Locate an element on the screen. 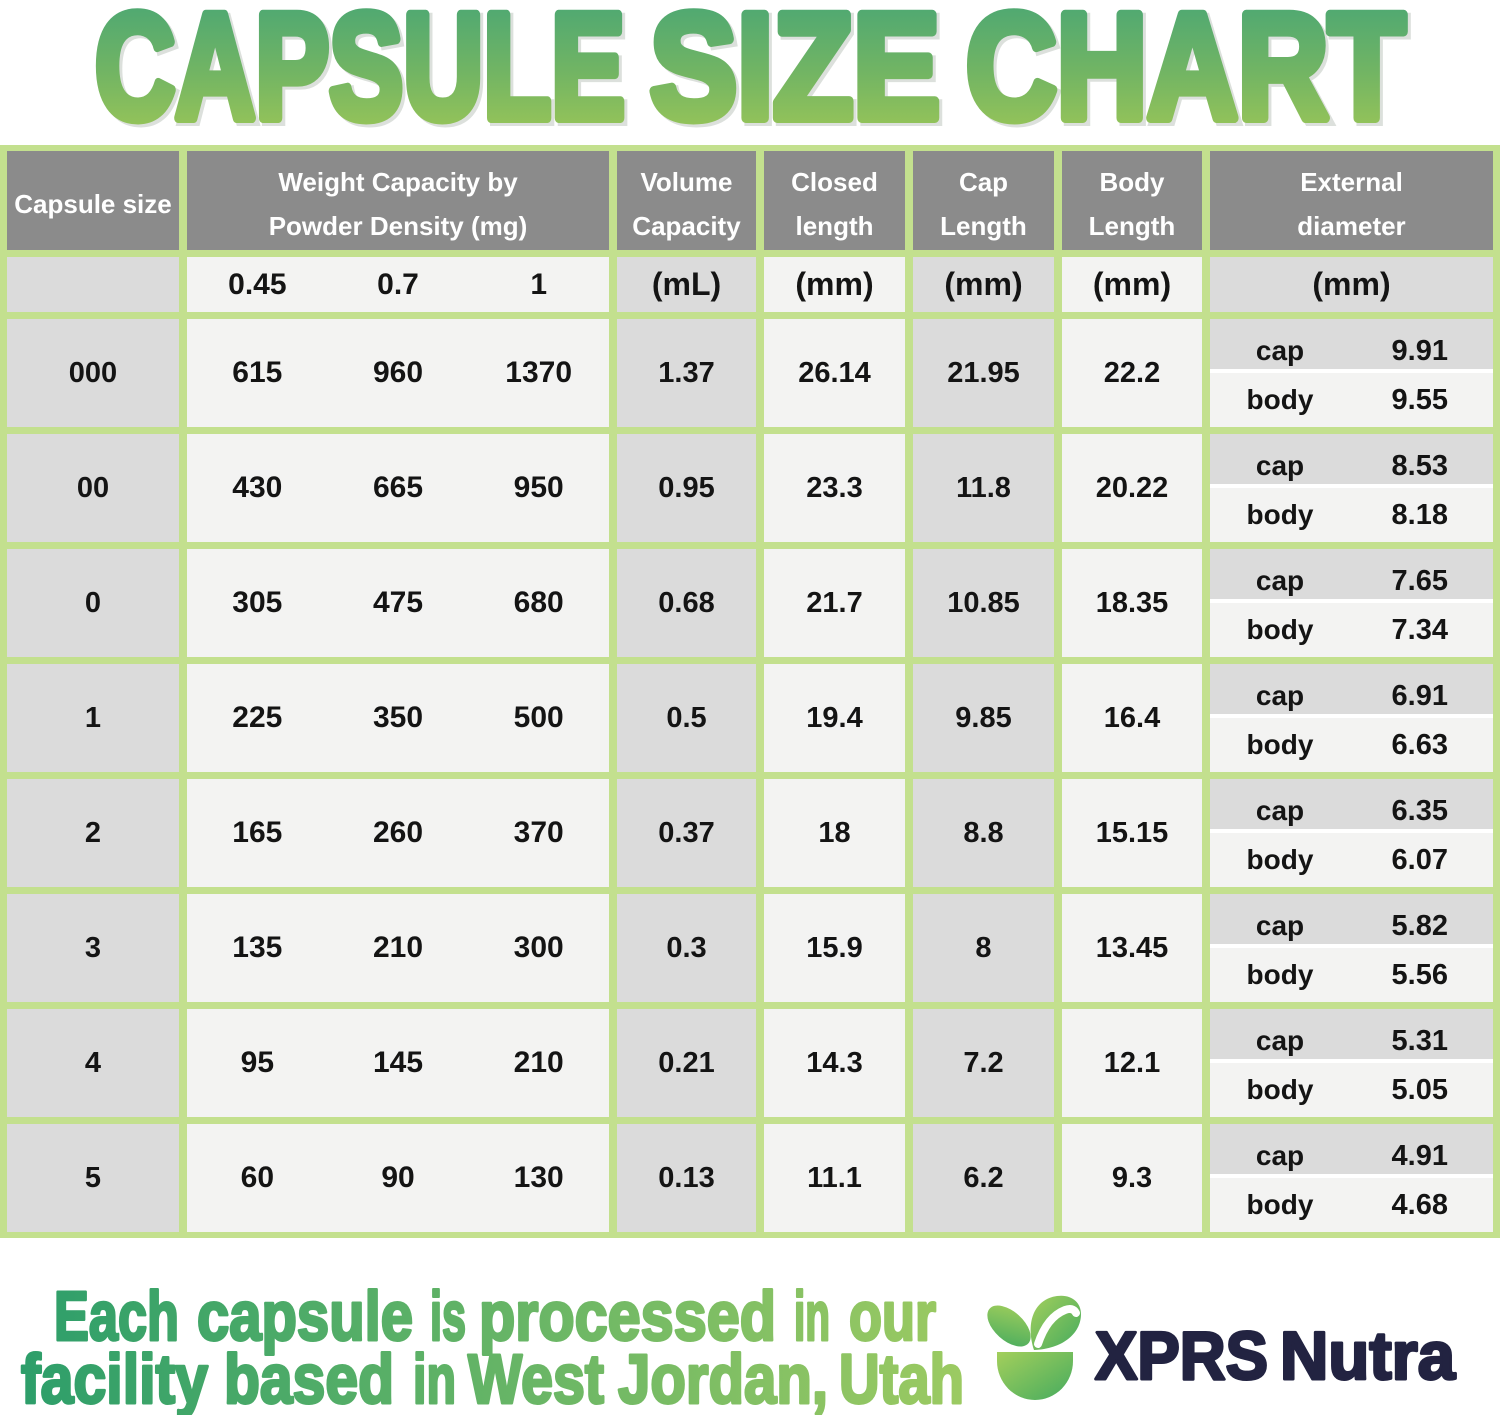 The width and height of the screenshot is (1500, 1415). svg-text: Each is located at coordinates (116, 1316).